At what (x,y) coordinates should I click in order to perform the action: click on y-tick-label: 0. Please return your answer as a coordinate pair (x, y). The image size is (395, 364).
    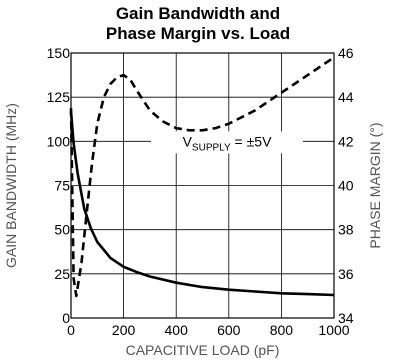
    Looking at the image, I should click on (66, 318).